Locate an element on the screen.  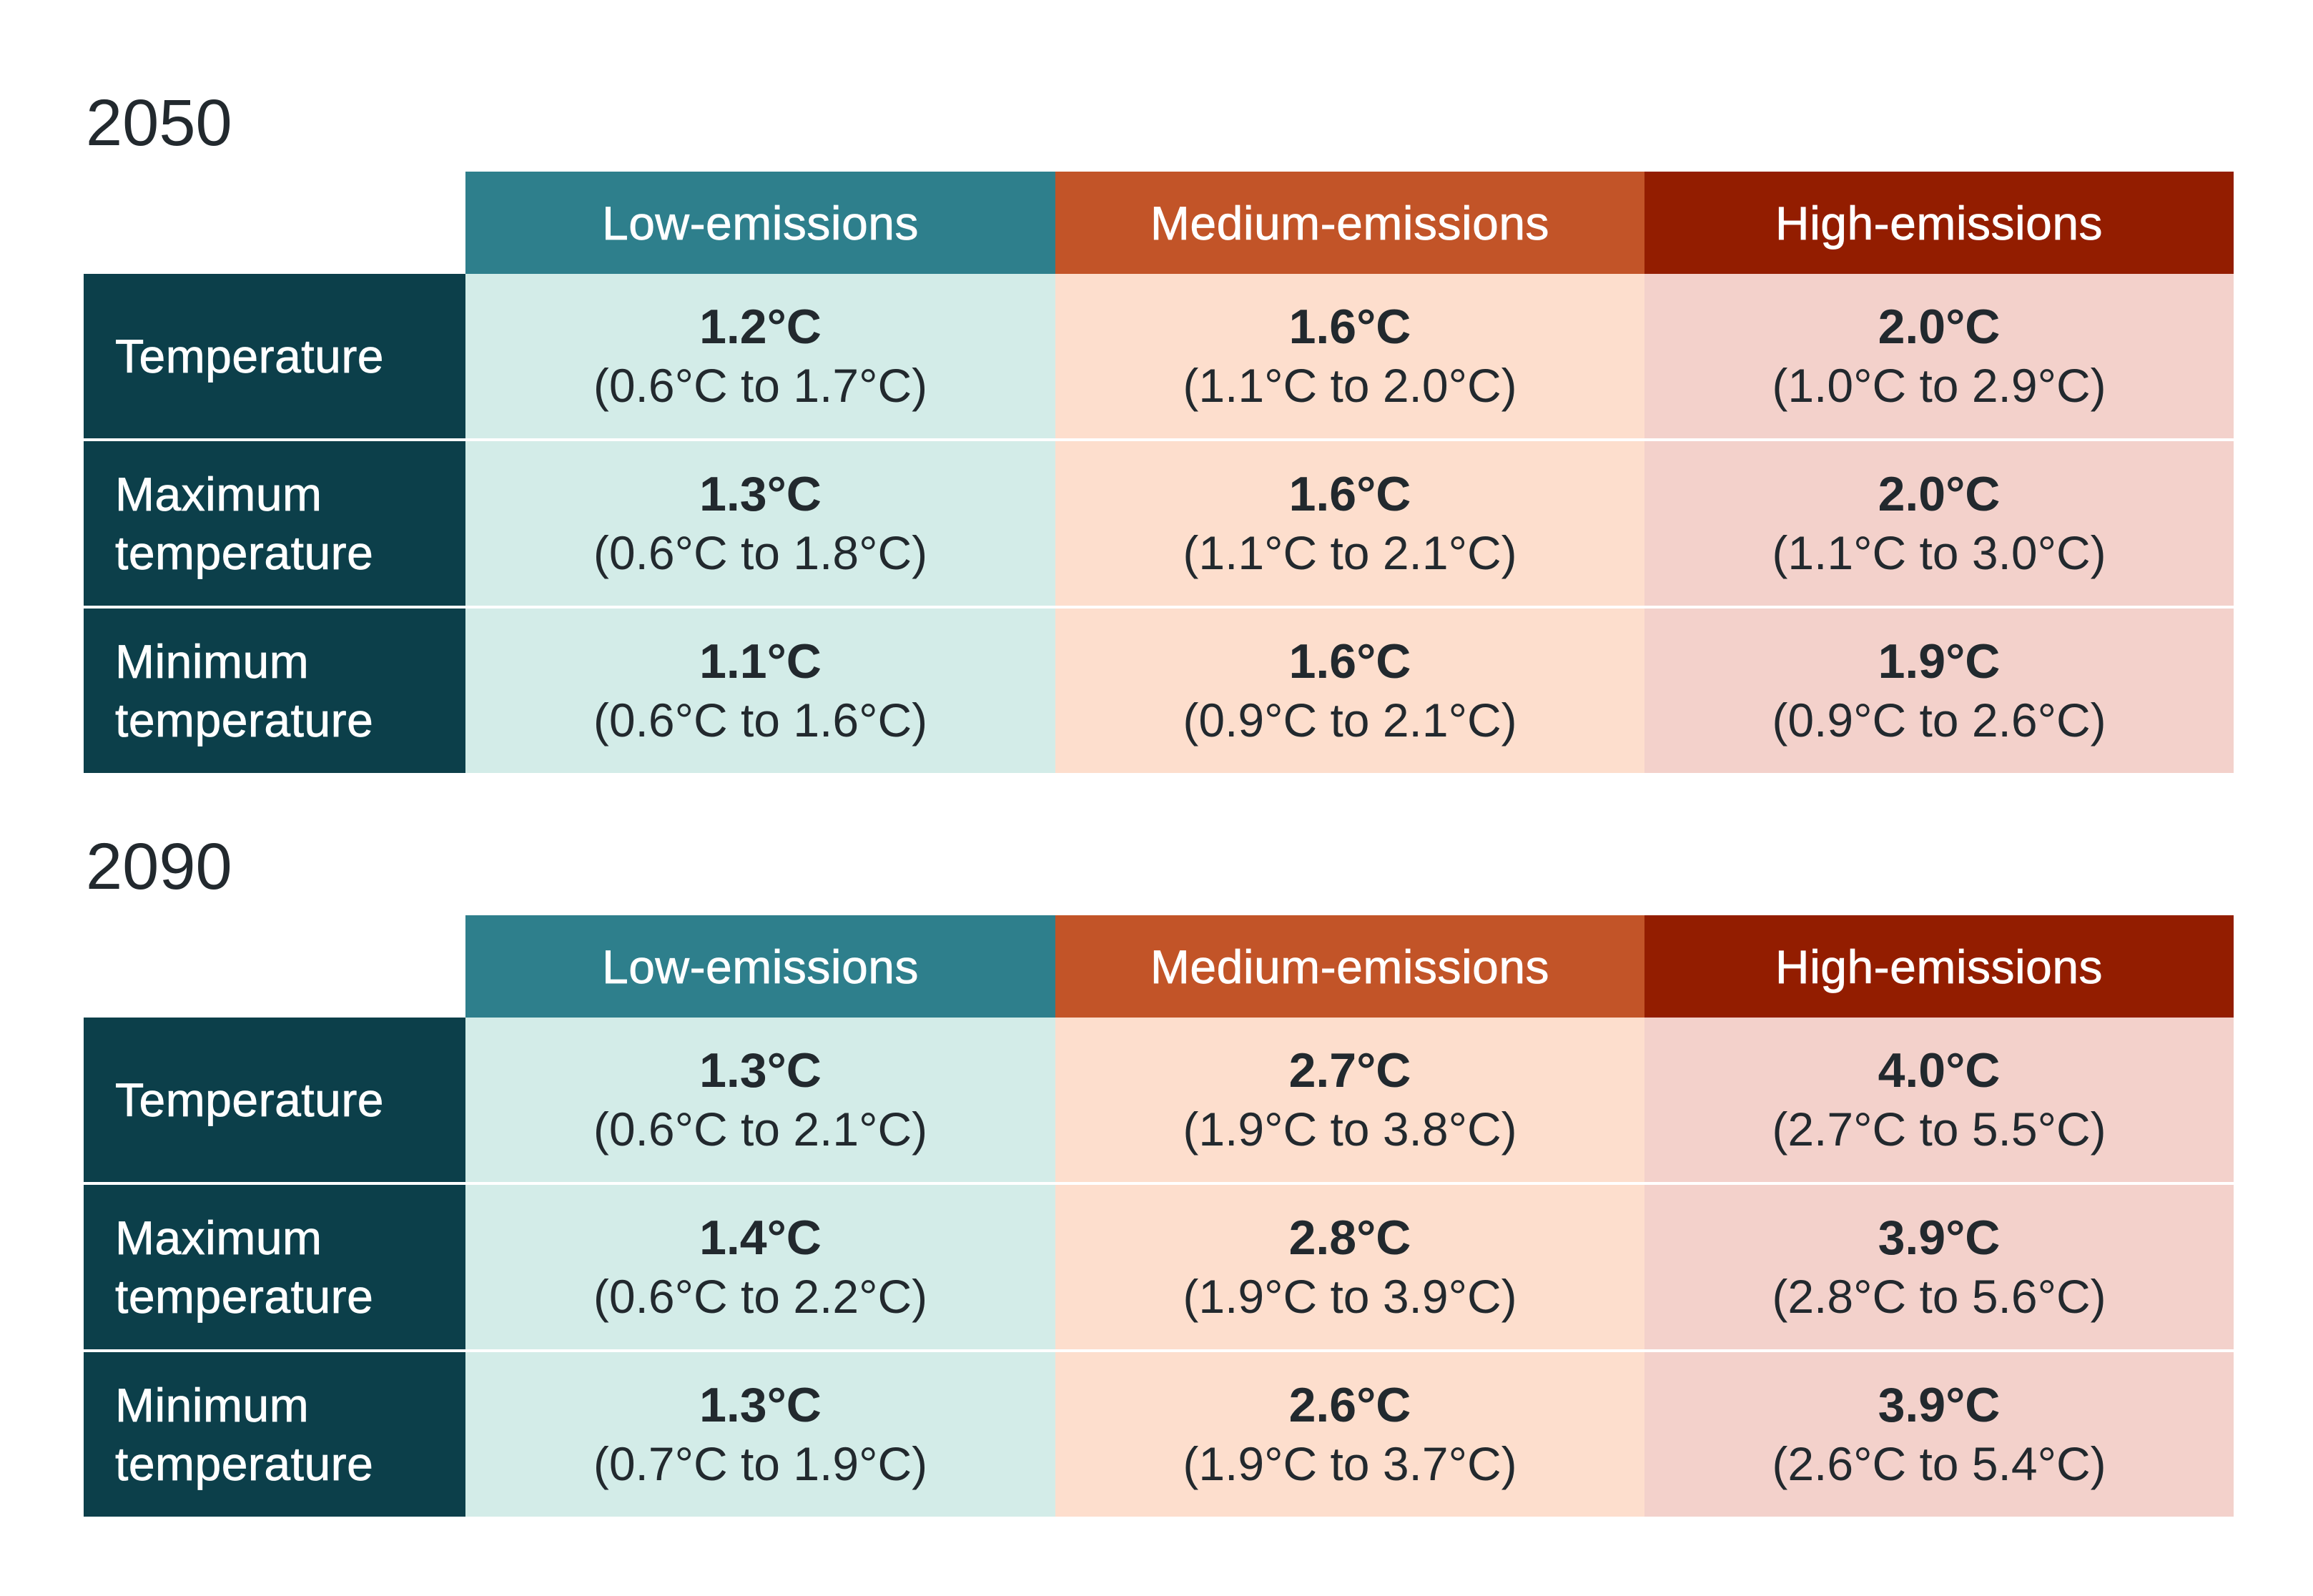
table-cell: 1.9°C (0.9°C to 2.6°C) is located at coordinates (1939, 691).